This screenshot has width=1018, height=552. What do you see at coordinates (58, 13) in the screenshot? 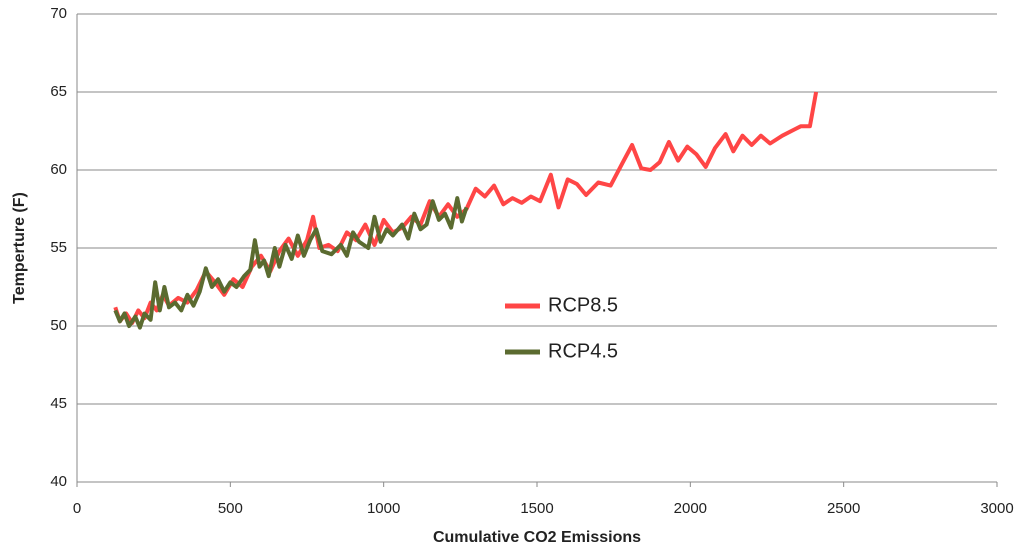
I see `y-tick-label: 70` at bounding box center [58, 13].